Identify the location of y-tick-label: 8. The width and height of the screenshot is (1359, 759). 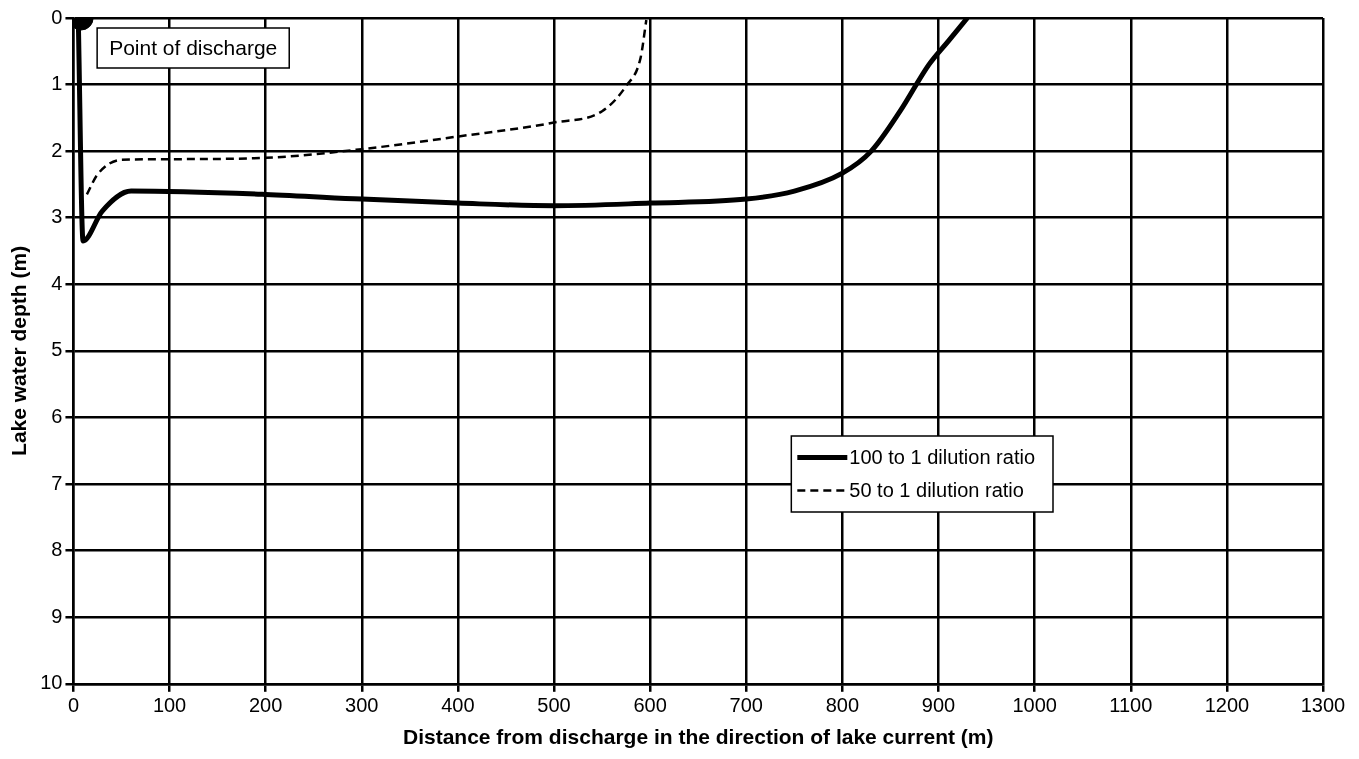
(57, 549).